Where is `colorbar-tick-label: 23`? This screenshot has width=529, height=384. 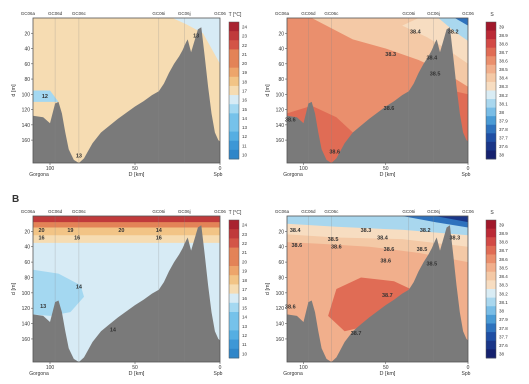 colorbar-tick-label: 23 is located at coordinates (245, 234).